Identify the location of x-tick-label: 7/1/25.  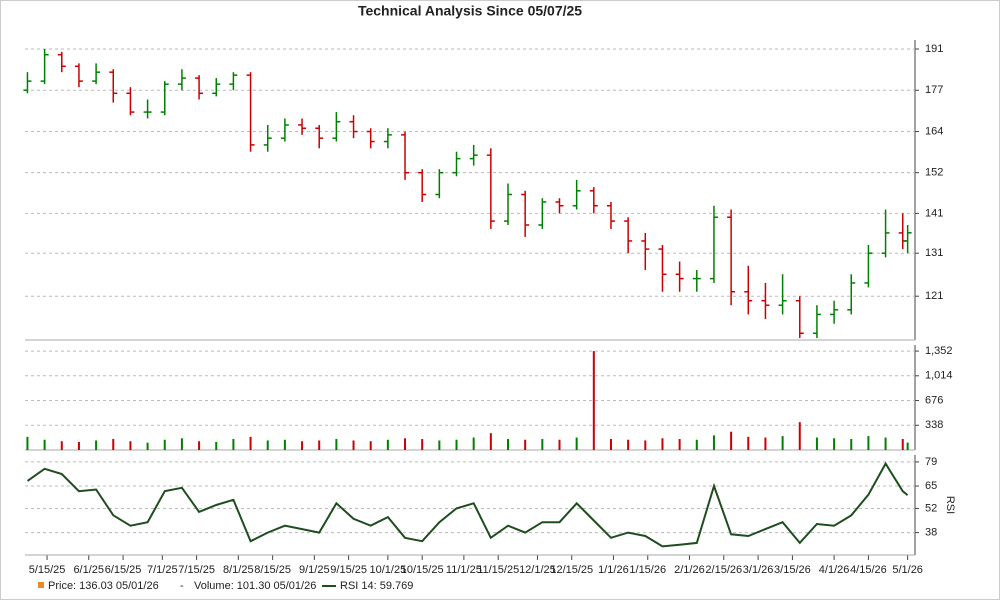
(162, 570).